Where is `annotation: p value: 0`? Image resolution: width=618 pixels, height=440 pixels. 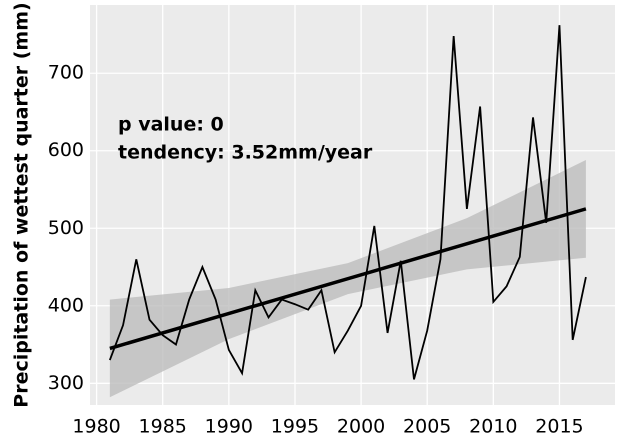 annotation: p value: 0 is located at coordinates (171, 125).